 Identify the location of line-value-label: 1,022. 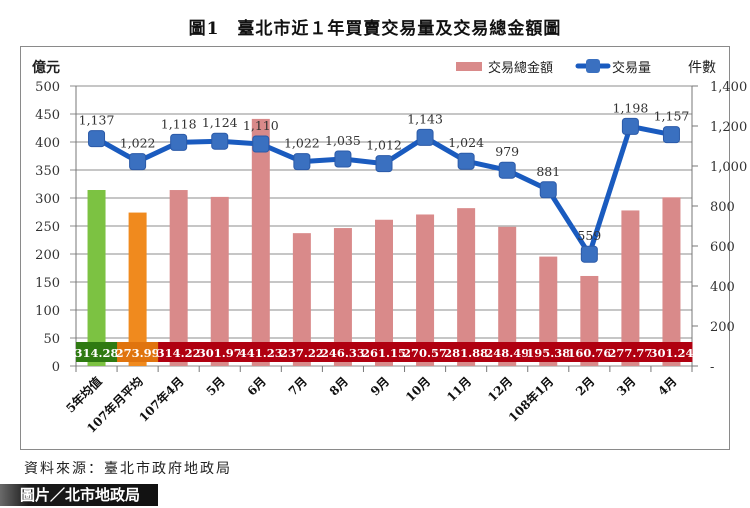
(138, 143).